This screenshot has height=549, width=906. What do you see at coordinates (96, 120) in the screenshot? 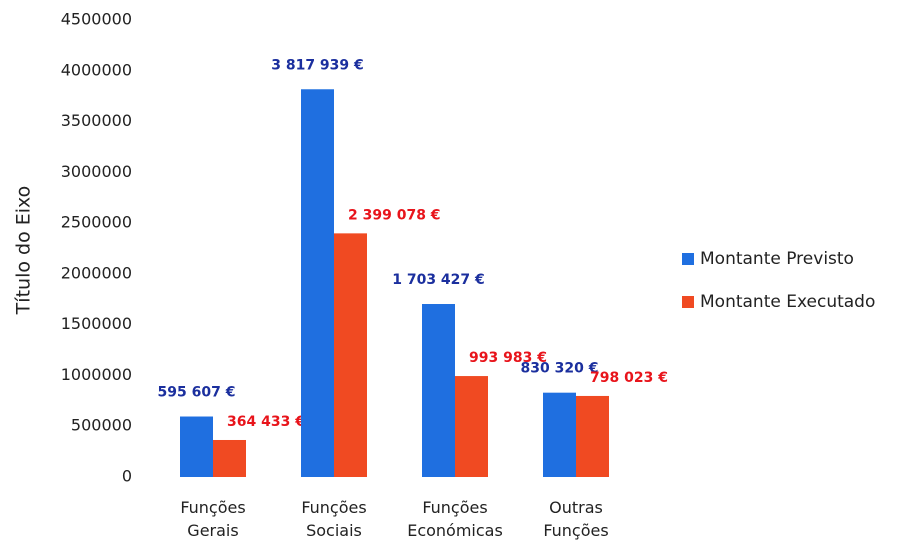
I see `y-tick-label: 3500000` at bounding box center [96, 120].